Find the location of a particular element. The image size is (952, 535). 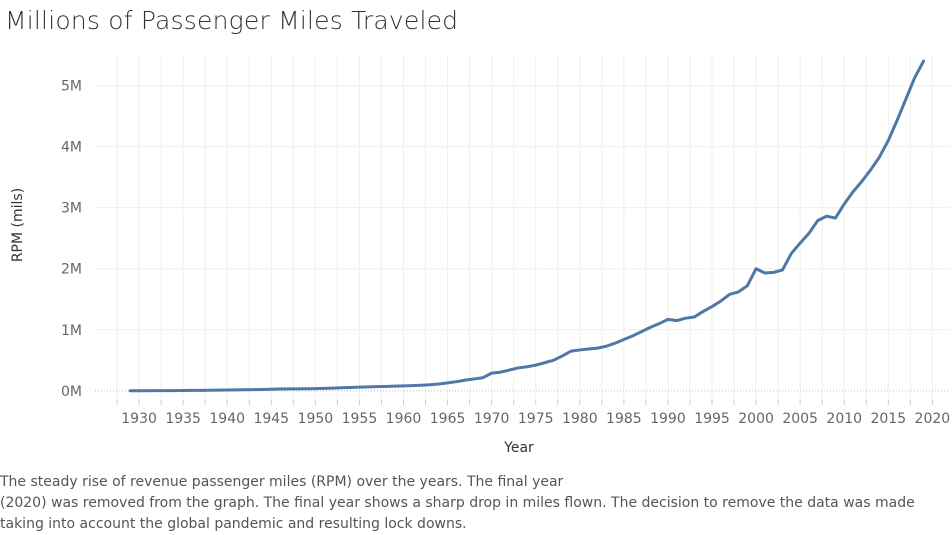

x-tick-label: 1940 is located at coordinates (227, 419).